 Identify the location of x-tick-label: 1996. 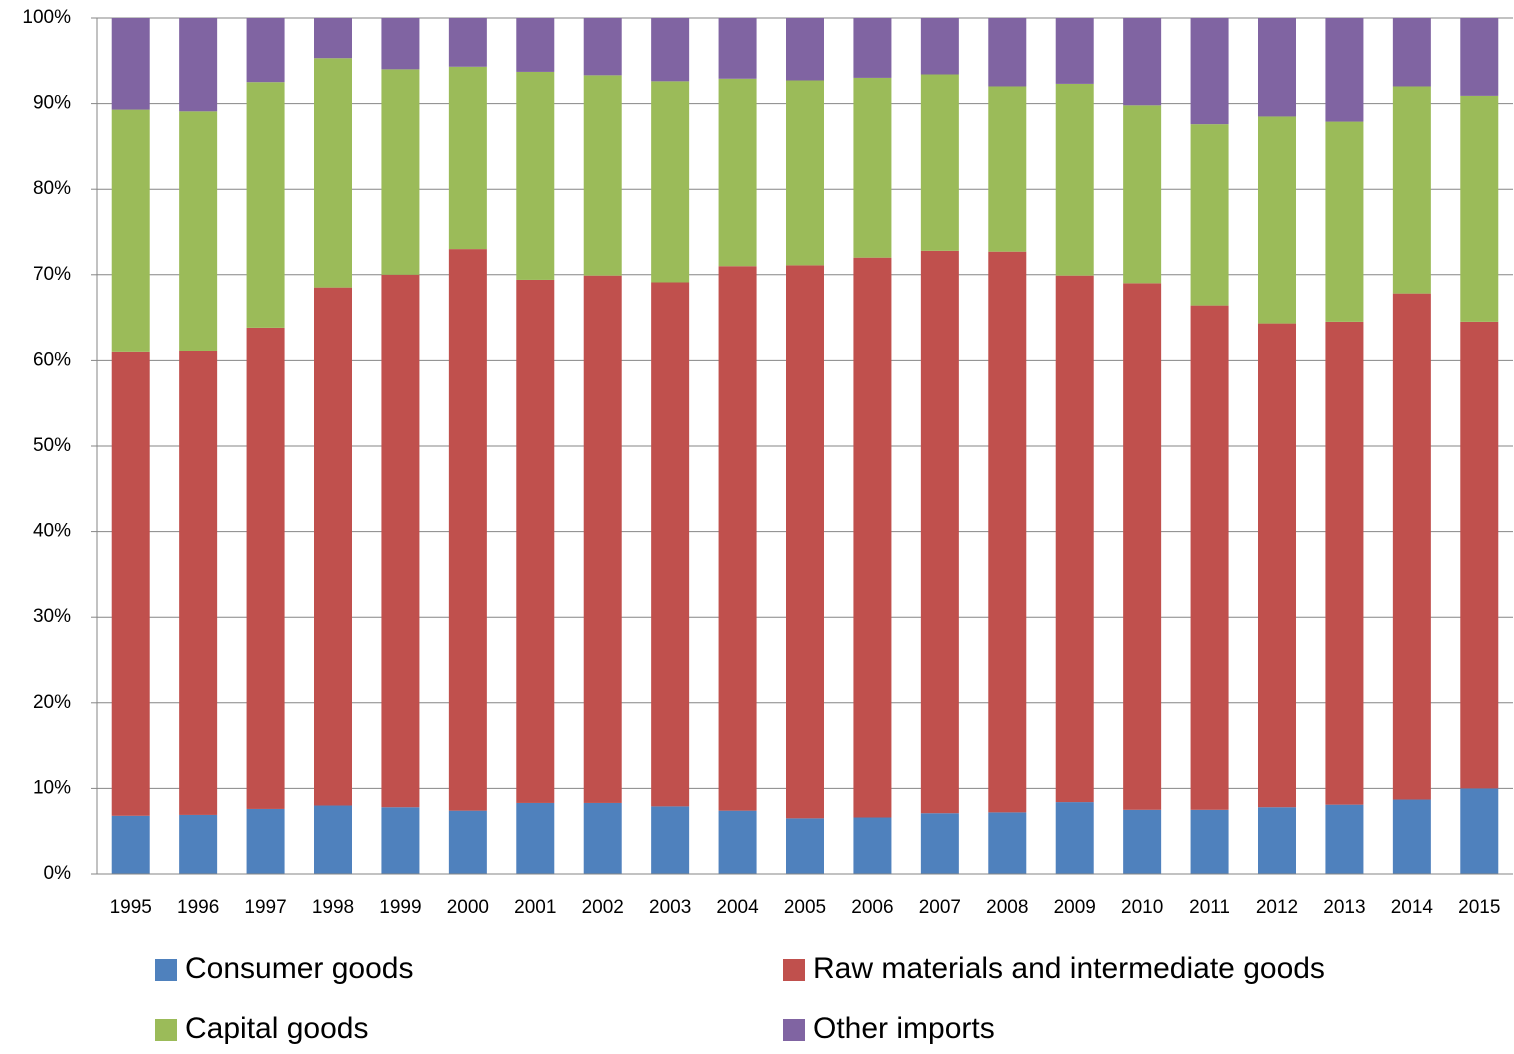
(198, 907).